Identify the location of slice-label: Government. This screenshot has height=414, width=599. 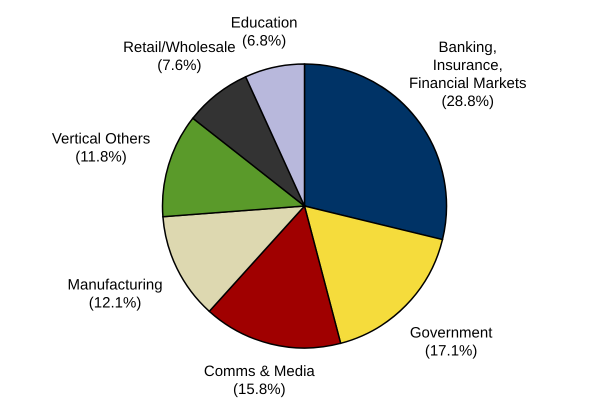
(452, 333).